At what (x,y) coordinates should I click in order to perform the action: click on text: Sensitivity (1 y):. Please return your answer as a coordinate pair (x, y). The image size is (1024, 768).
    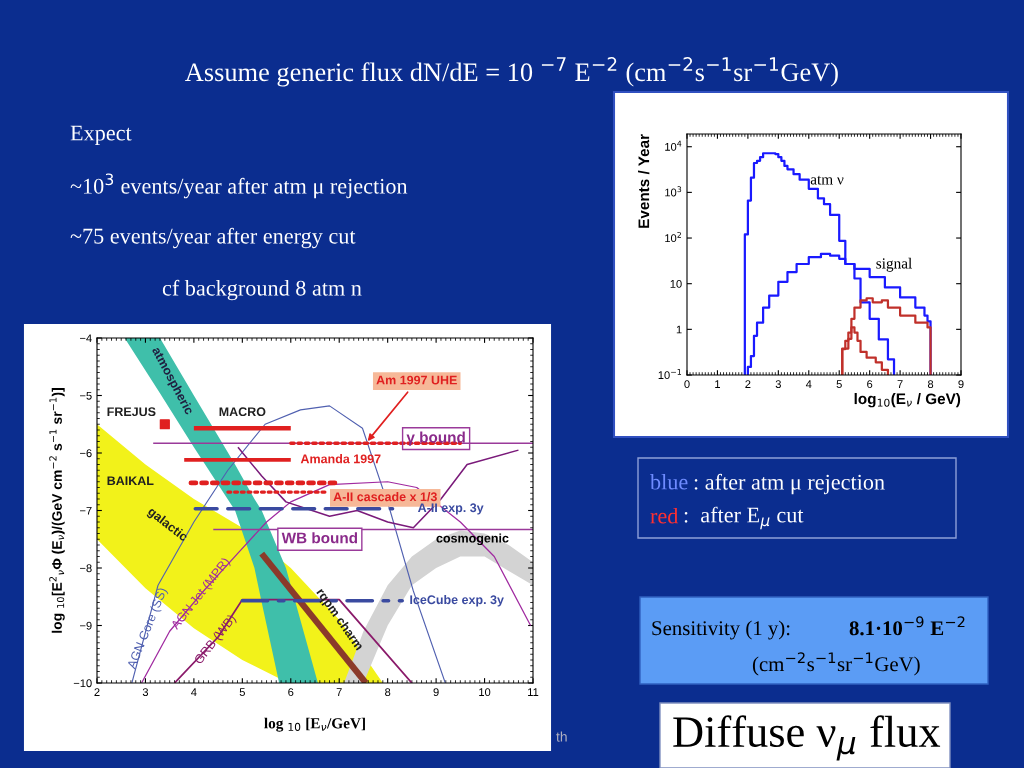
    Looking at the image, I should click on (721, 630).